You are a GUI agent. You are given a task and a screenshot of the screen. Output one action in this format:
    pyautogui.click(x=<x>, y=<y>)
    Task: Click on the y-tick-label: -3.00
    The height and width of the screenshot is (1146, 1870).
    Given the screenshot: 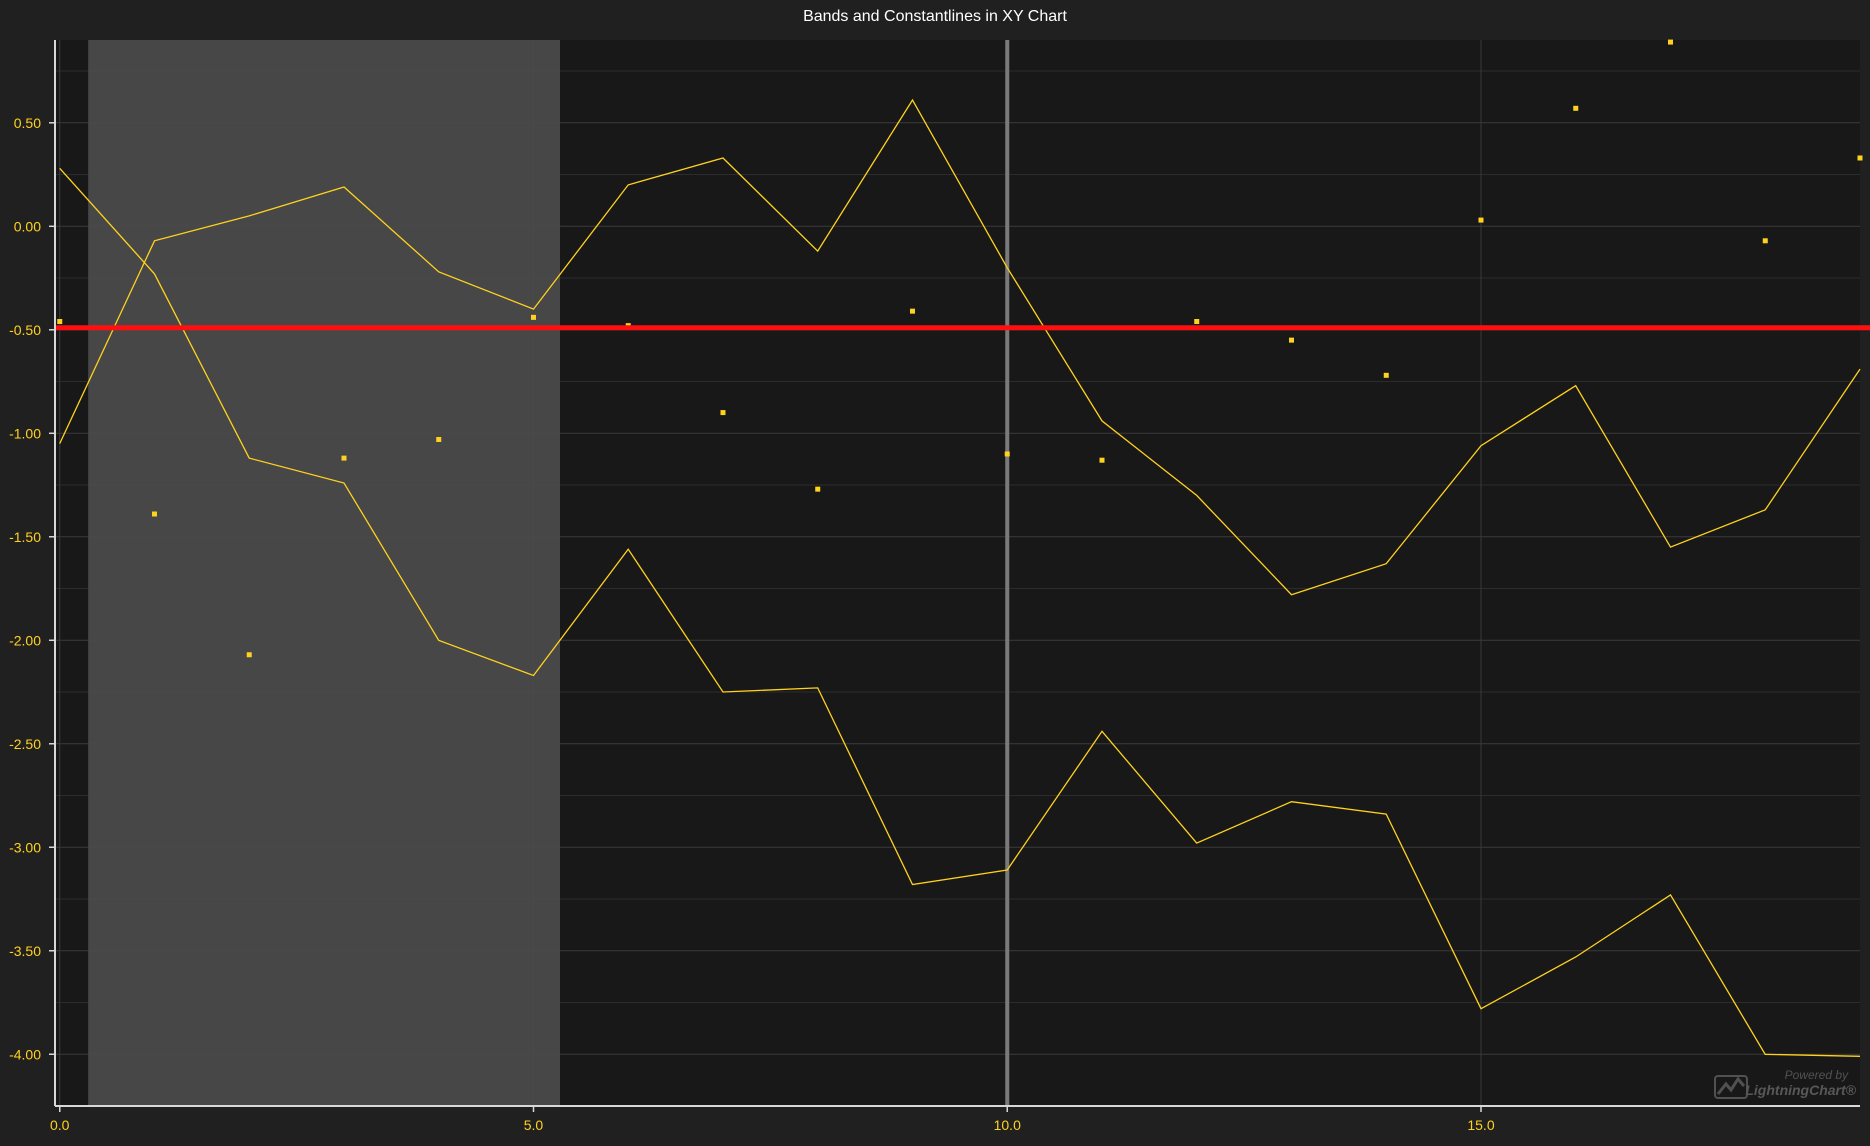 What is the action you would take?
    pyautogui.click(x=25, y=847)
    